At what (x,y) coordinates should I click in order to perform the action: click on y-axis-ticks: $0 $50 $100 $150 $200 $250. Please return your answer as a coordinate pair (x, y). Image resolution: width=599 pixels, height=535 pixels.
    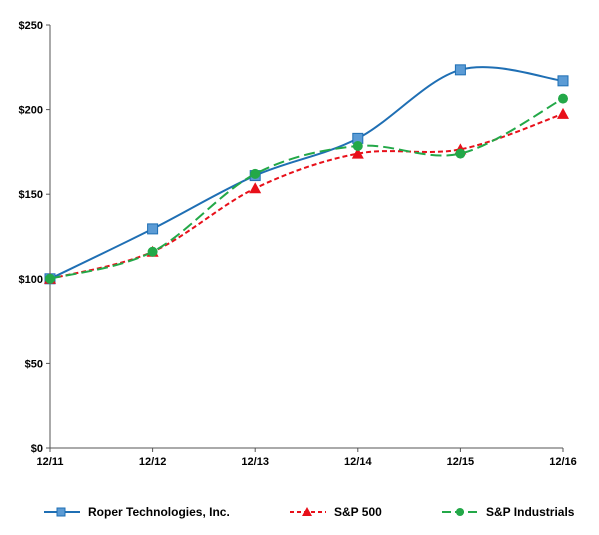
    Looking at the image, I should click on (34, 237).